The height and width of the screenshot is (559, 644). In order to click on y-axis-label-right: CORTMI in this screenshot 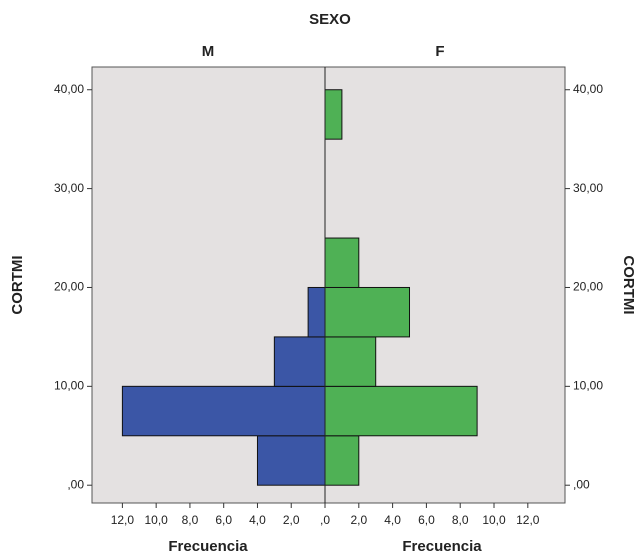, I will do `click(628, 284)`.